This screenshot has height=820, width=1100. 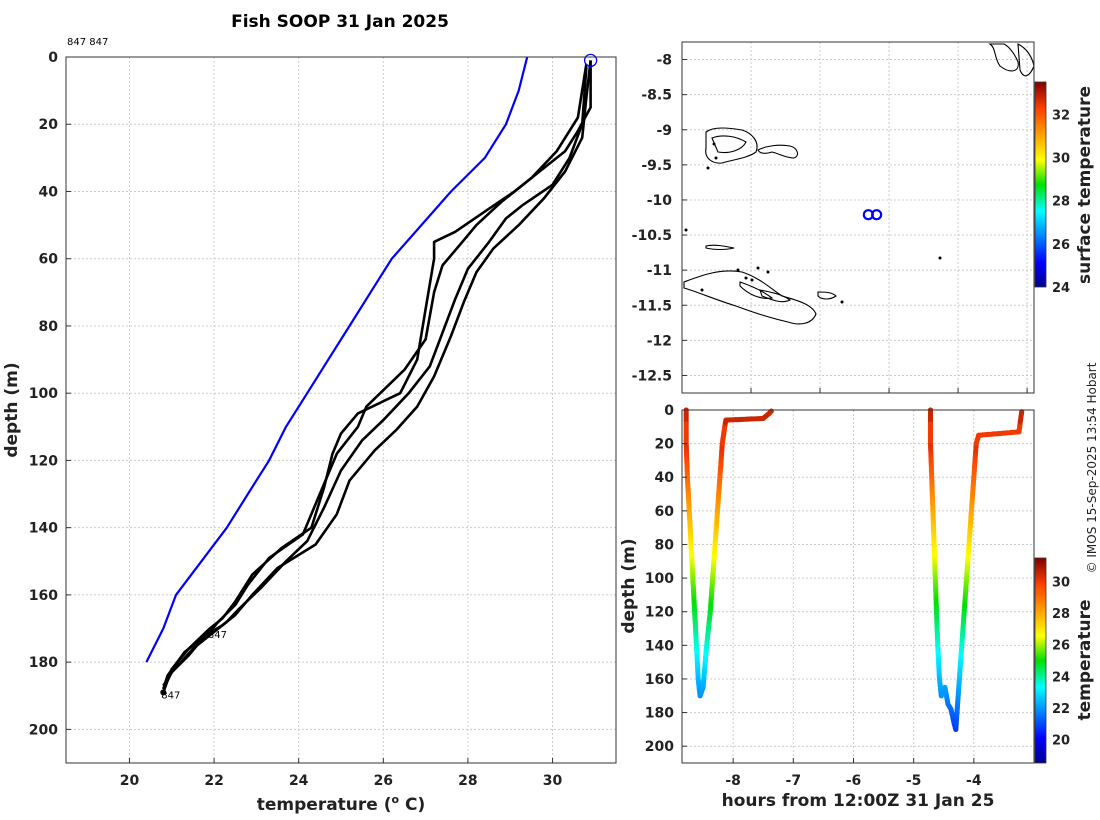 What do you see at coordinates (1061, 677) in the screenshot?
I see `temperature-colorbar-tick-label: 24` at bounding box center [1061, 677].